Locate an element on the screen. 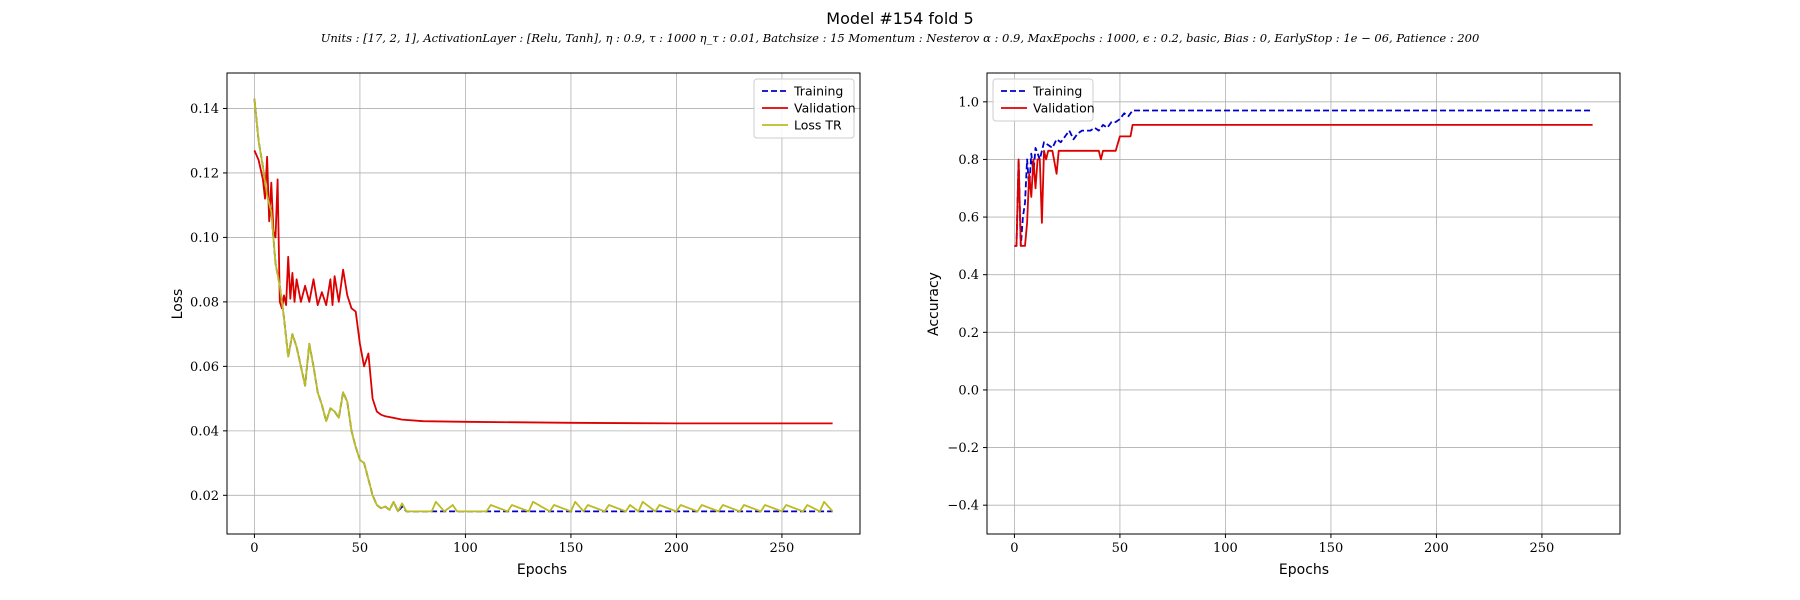 Image resolution: width=1800 pixels, height=600 pixels. loss-panel-y-tick-label: 0.02 is located at coordinates (204, 496).